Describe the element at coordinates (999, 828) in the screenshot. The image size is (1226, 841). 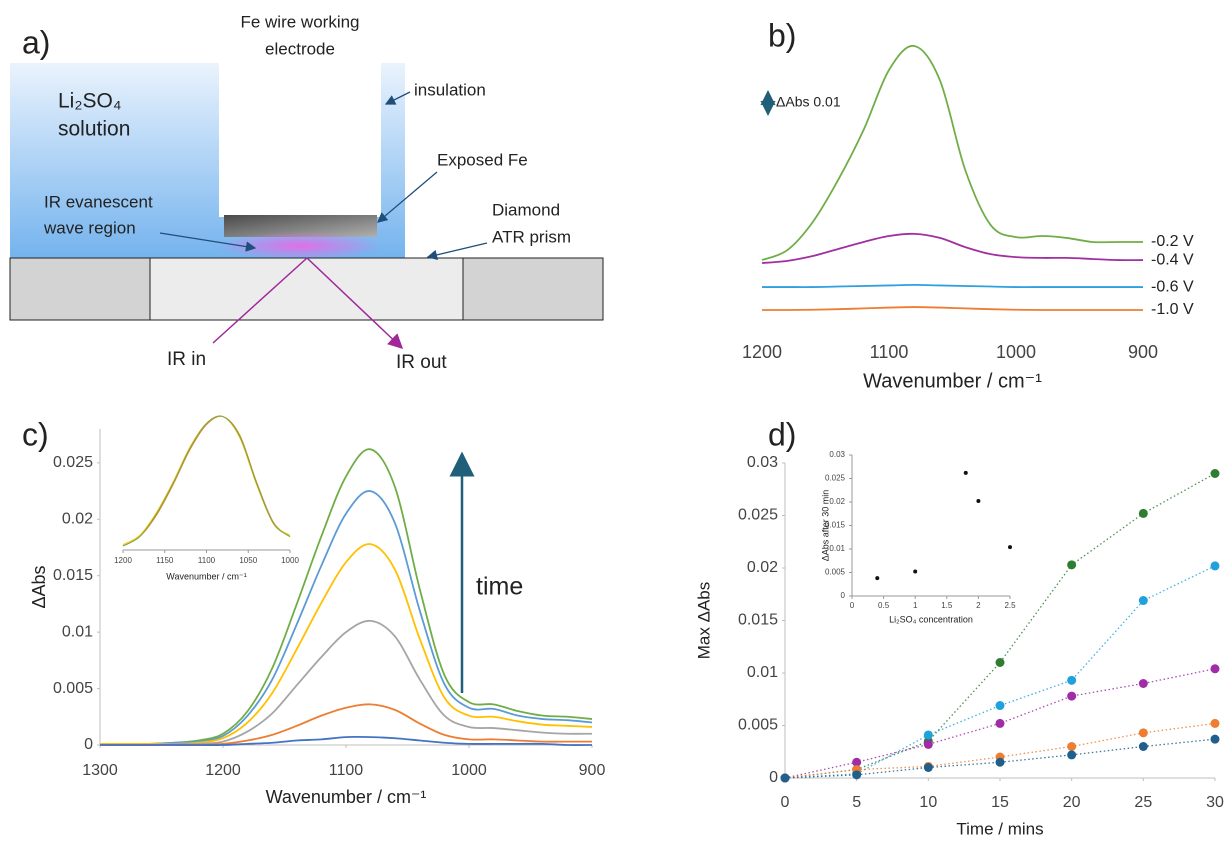
I see `x-axis-label: Time / mins` at that location.